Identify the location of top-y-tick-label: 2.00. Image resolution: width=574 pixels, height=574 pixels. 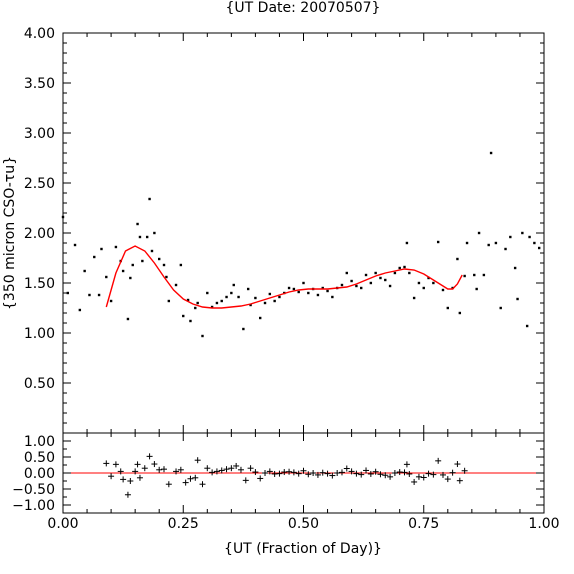
(39, 234).